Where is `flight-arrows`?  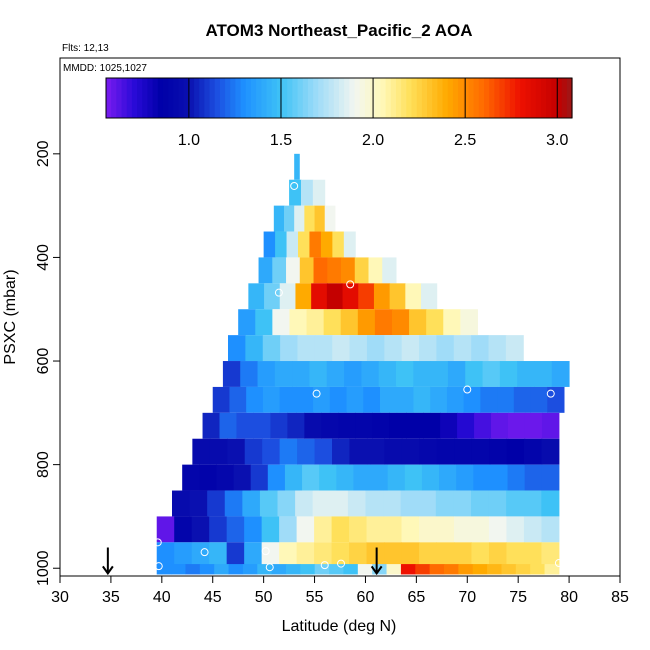
flight-arrows is located at coordinates (242, 561).